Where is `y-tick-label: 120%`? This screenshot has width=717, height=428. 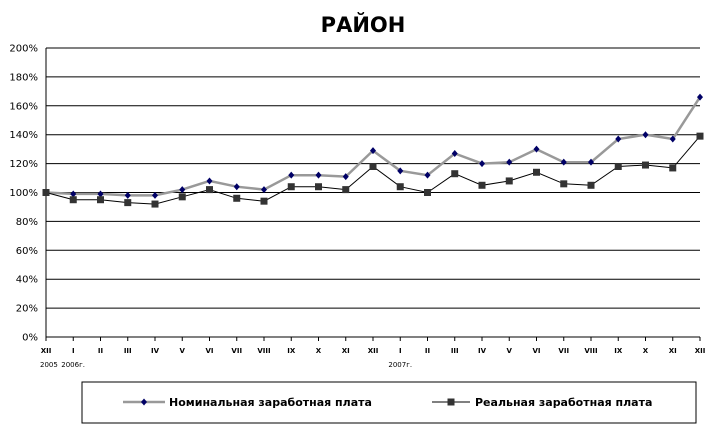
y-tick-label: 120% is located at coordinates (23, 164).